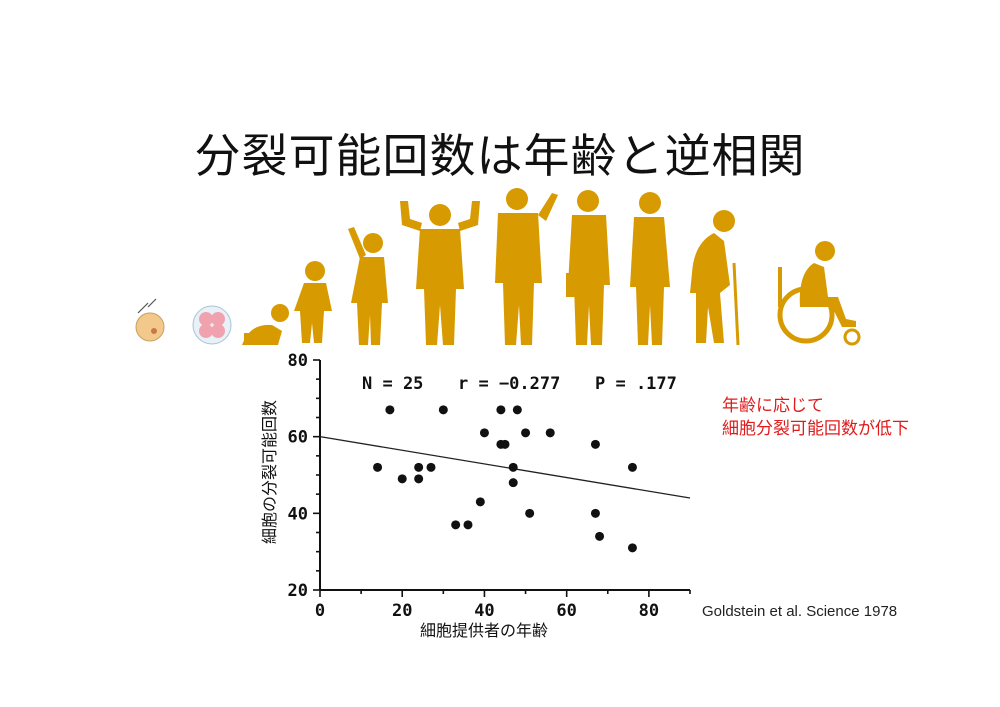  I want to click on y-axis-label: 細胞の分裂可能回数, so click(269, 472).